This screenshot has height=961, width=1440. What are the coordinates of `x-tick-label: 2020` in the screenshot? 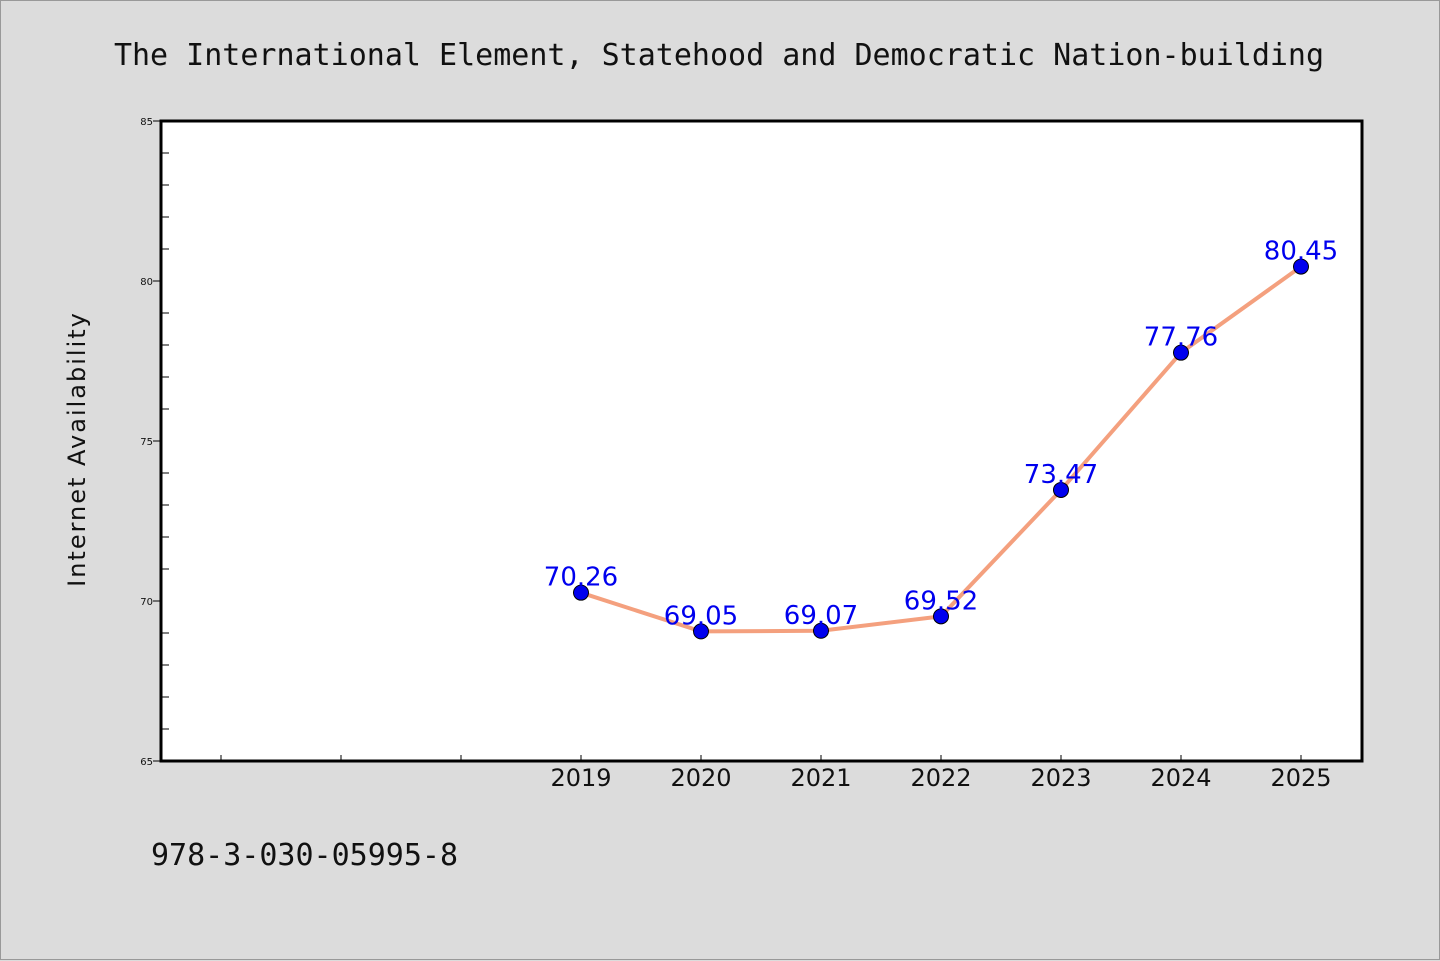 It's located at (700, 778).